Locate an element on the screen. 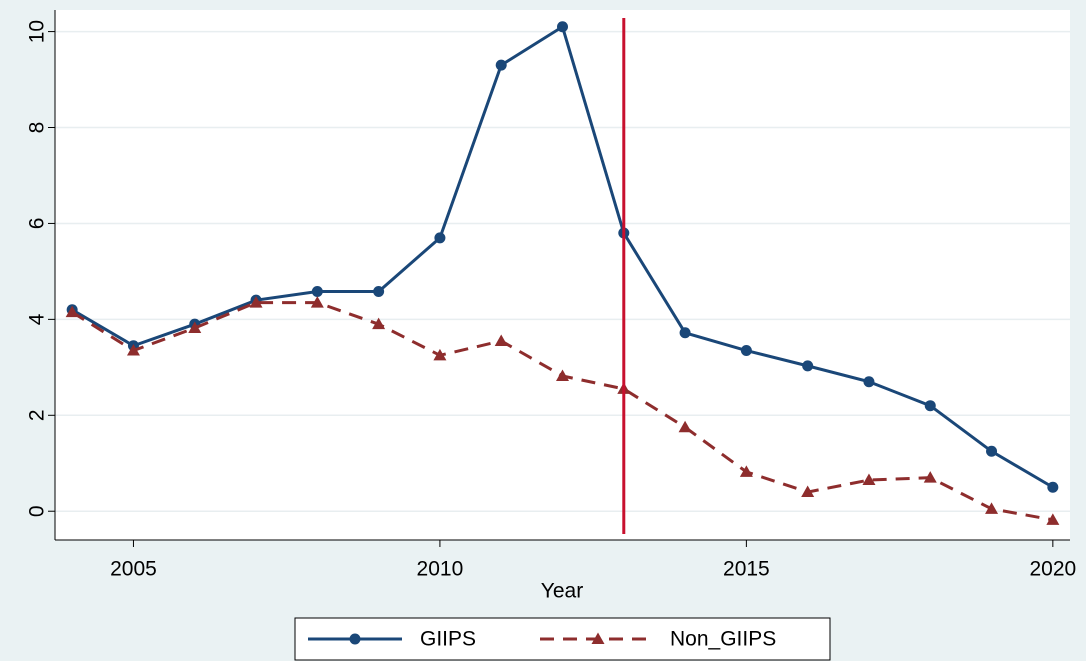  y-tick-label: 6 is located at coordinates (37, 224).